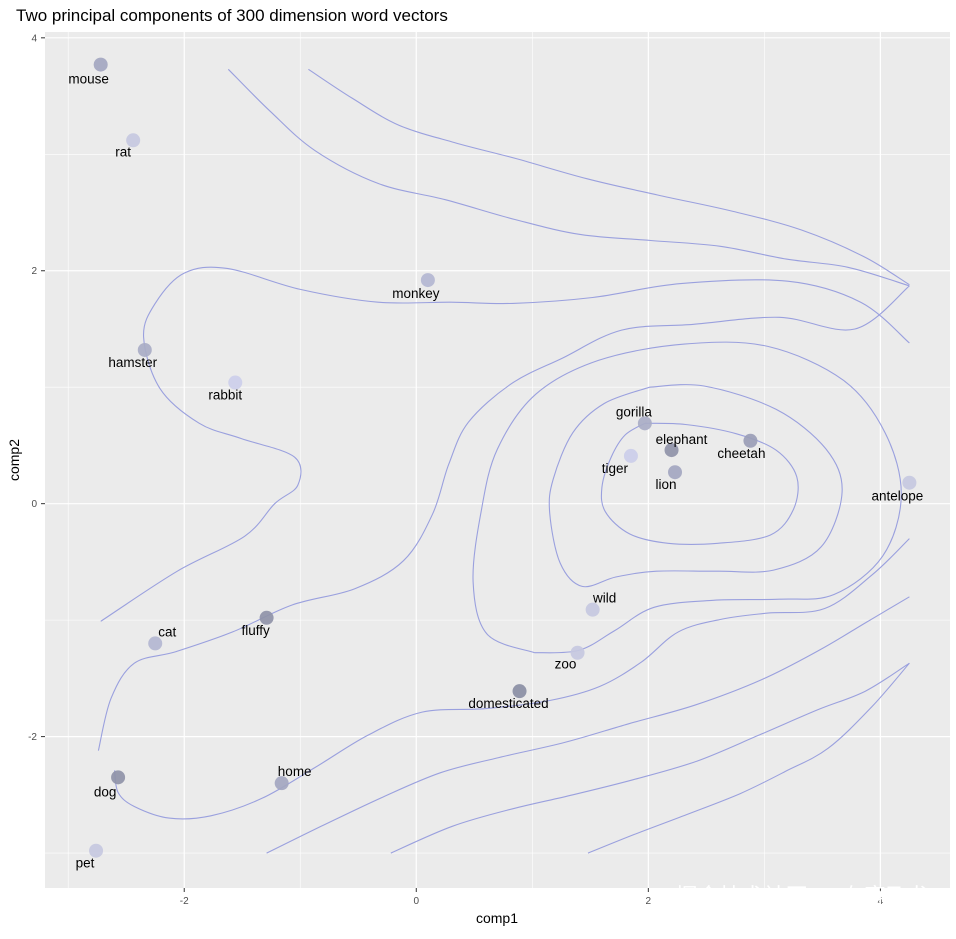 The width and height of the screenshot is (956, 939). What do you see at coordinates (577, 652) in the screenshot?
I see `data-point-zoo` at bounding box center [577, 652].